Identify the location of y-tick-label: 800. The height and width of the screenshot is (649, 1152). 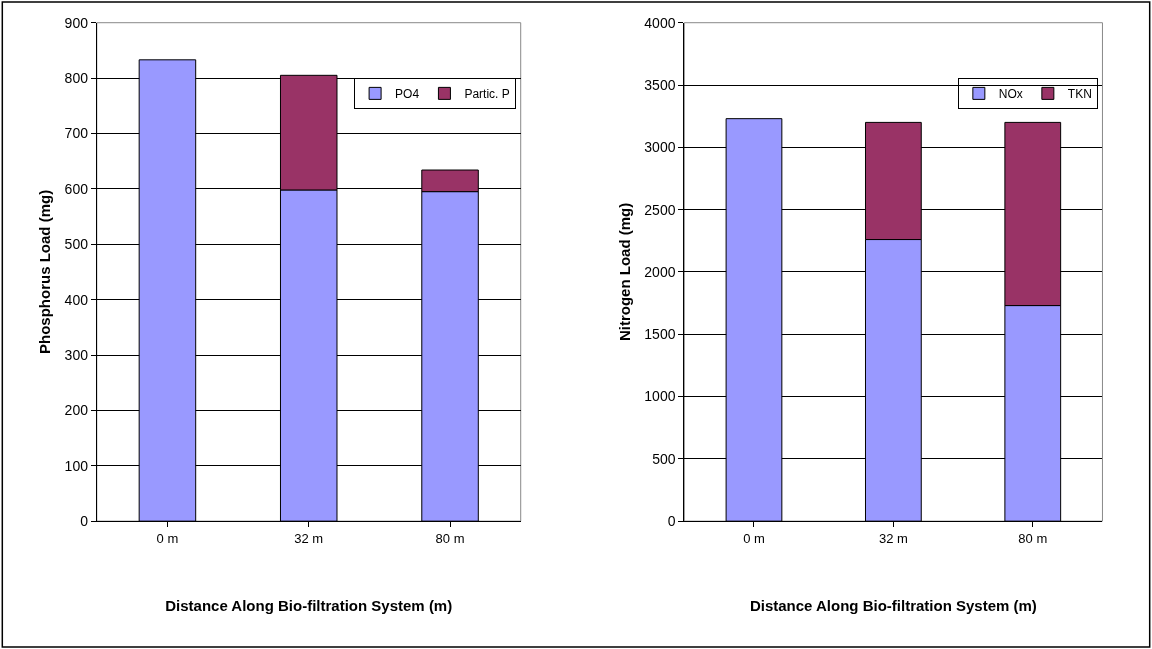
(76, 78).